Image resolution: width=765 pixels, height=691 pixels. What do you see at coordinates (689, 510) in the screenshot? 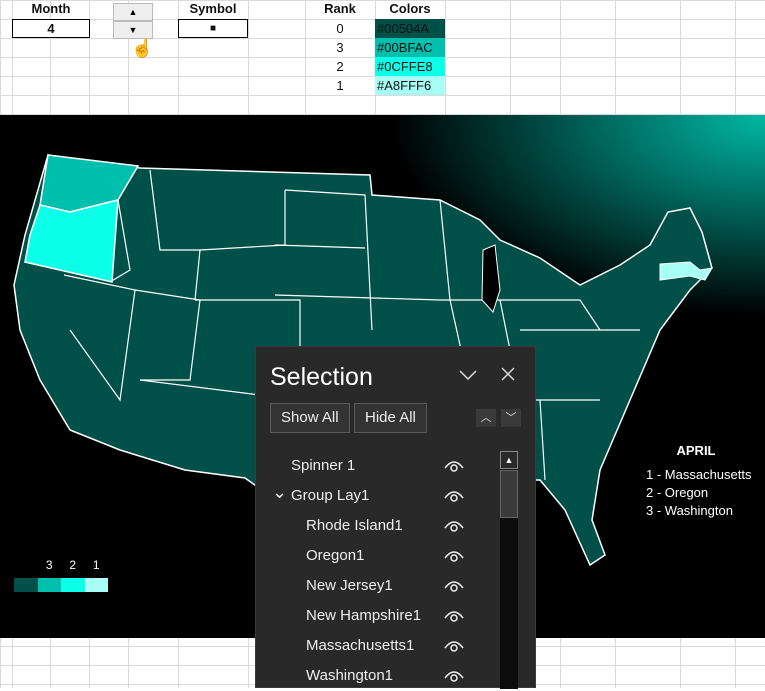
I see `rank-line-3: 3 - Washington` at bounding box center [689, 510].